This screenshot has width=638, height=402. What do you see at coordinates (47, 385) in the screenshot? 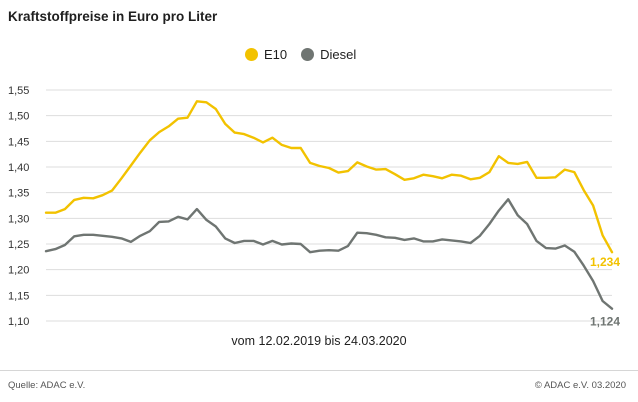
I see `source-note: Quelle: ADAC e.V.` at bounding box center [47, 385].